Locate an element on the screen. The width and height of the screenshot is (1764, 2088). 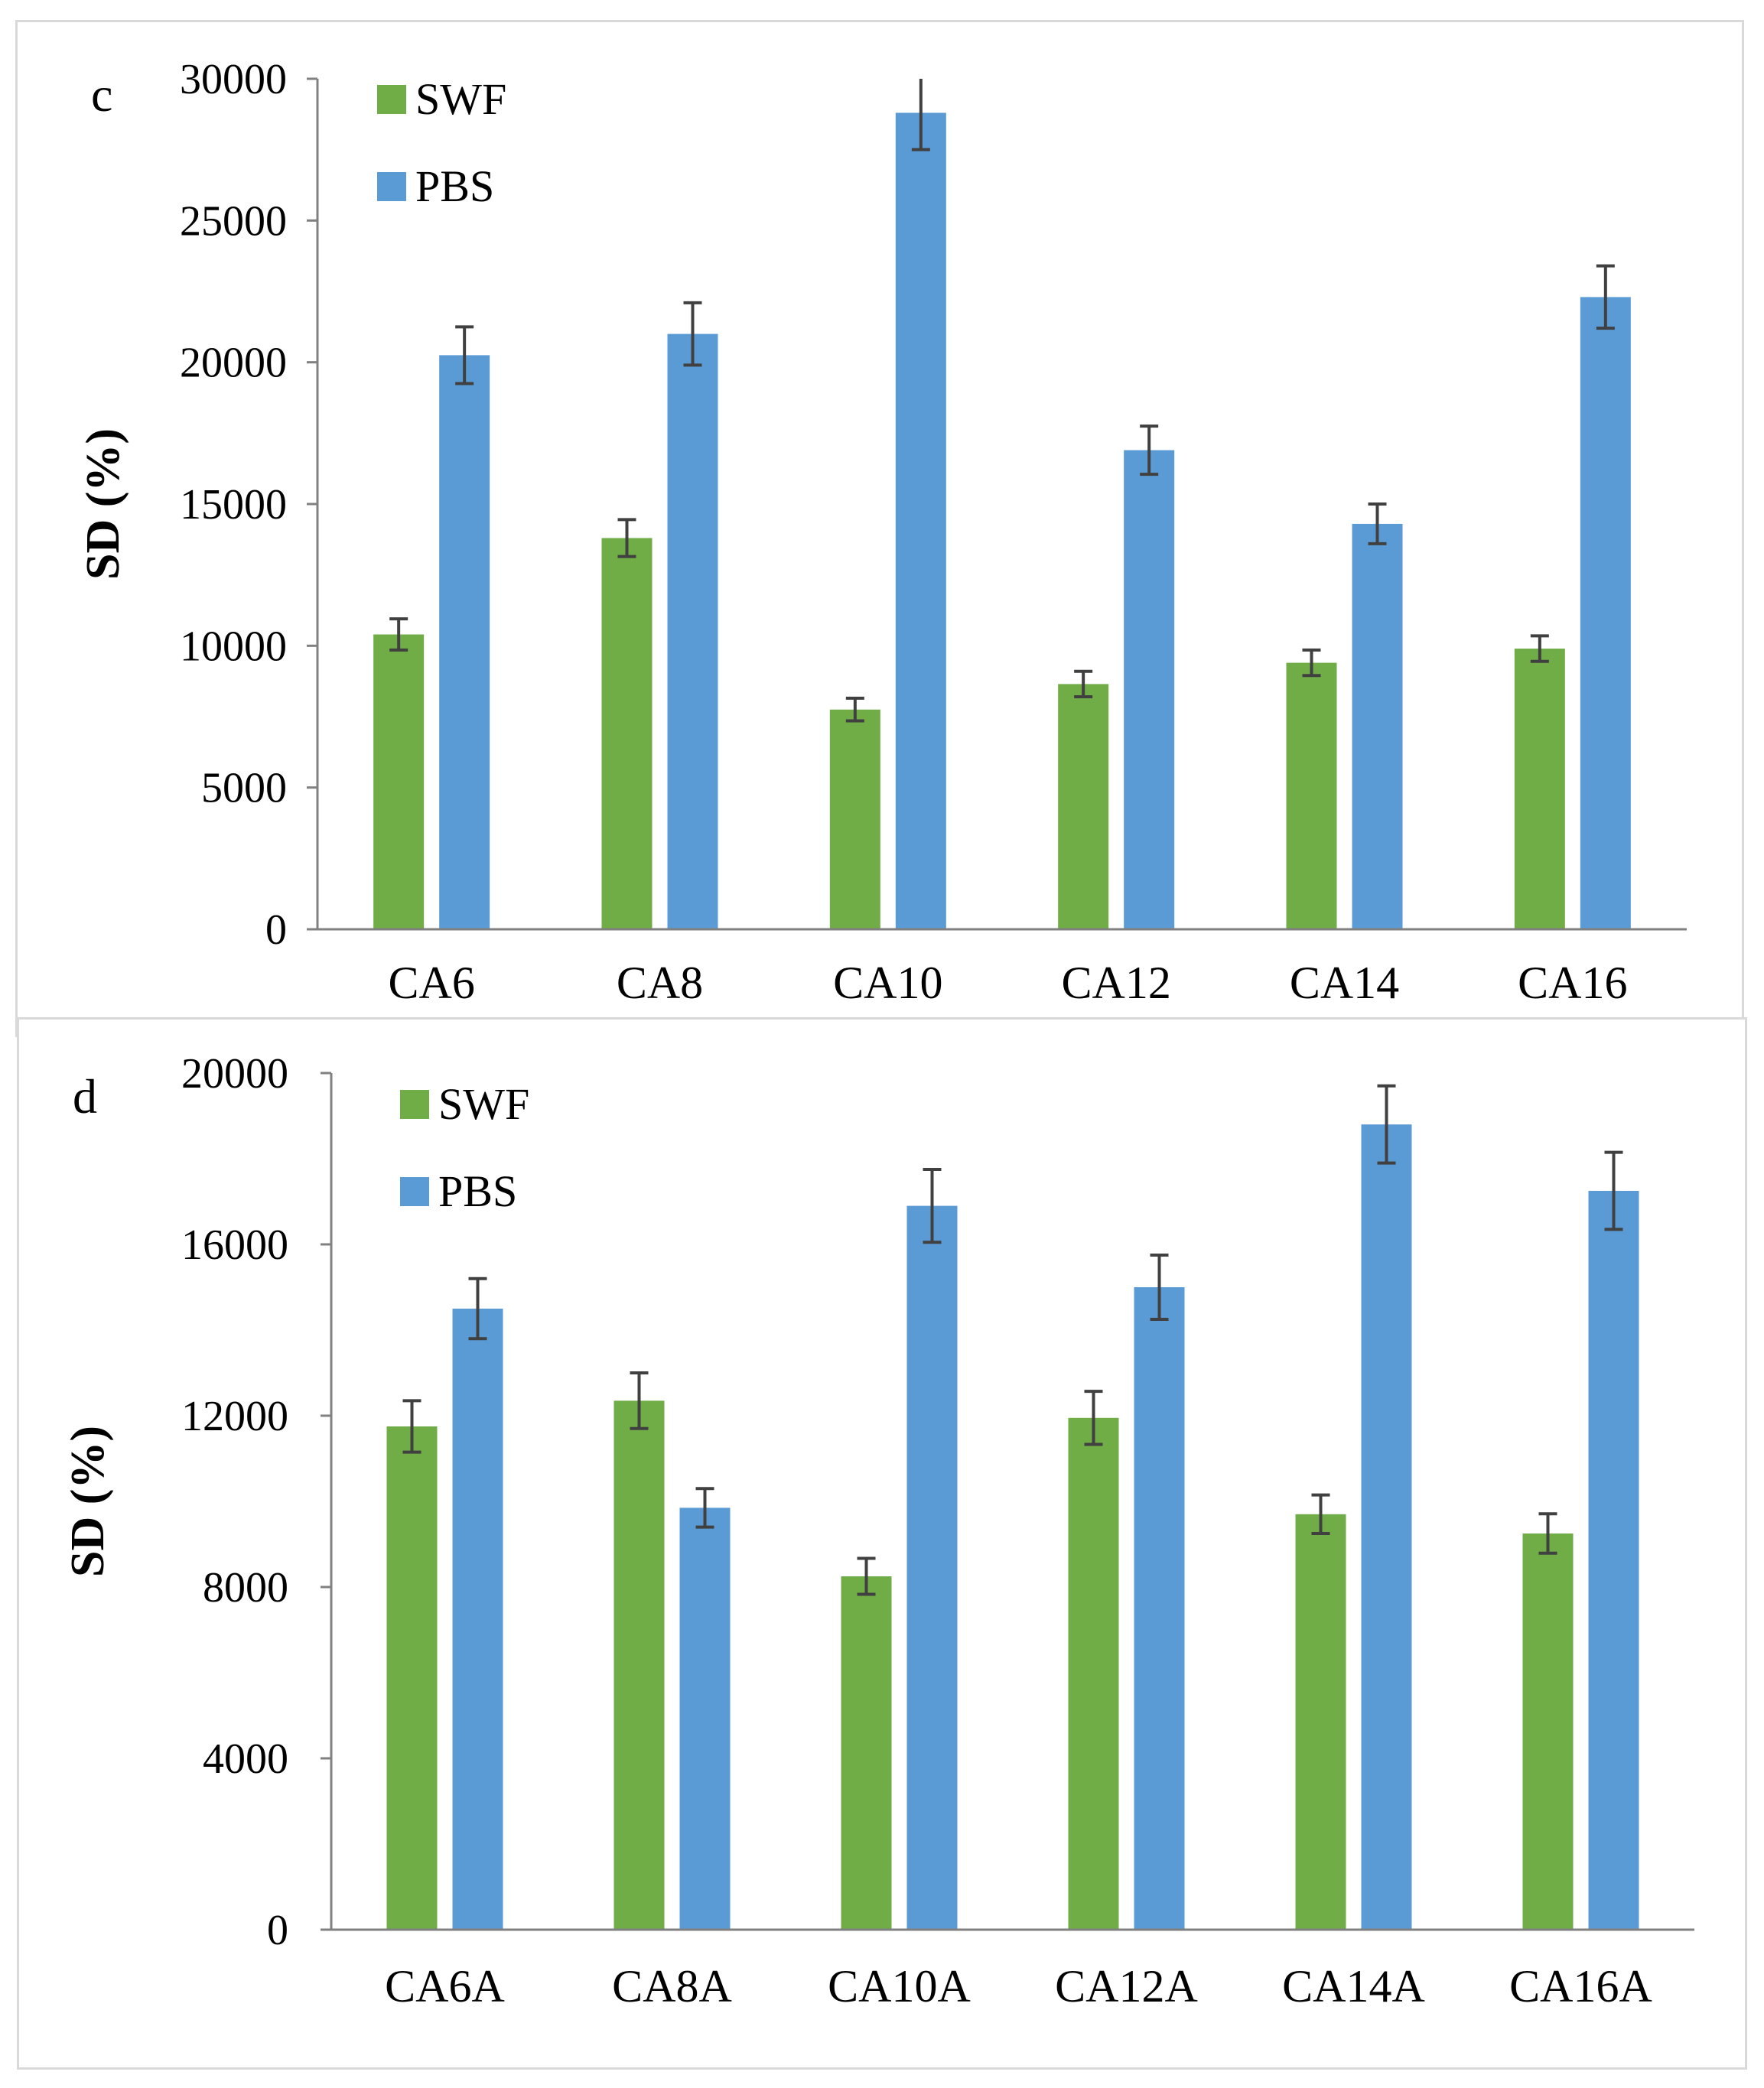
x-category-label: CA10A is located at coordinates (899, 1986).